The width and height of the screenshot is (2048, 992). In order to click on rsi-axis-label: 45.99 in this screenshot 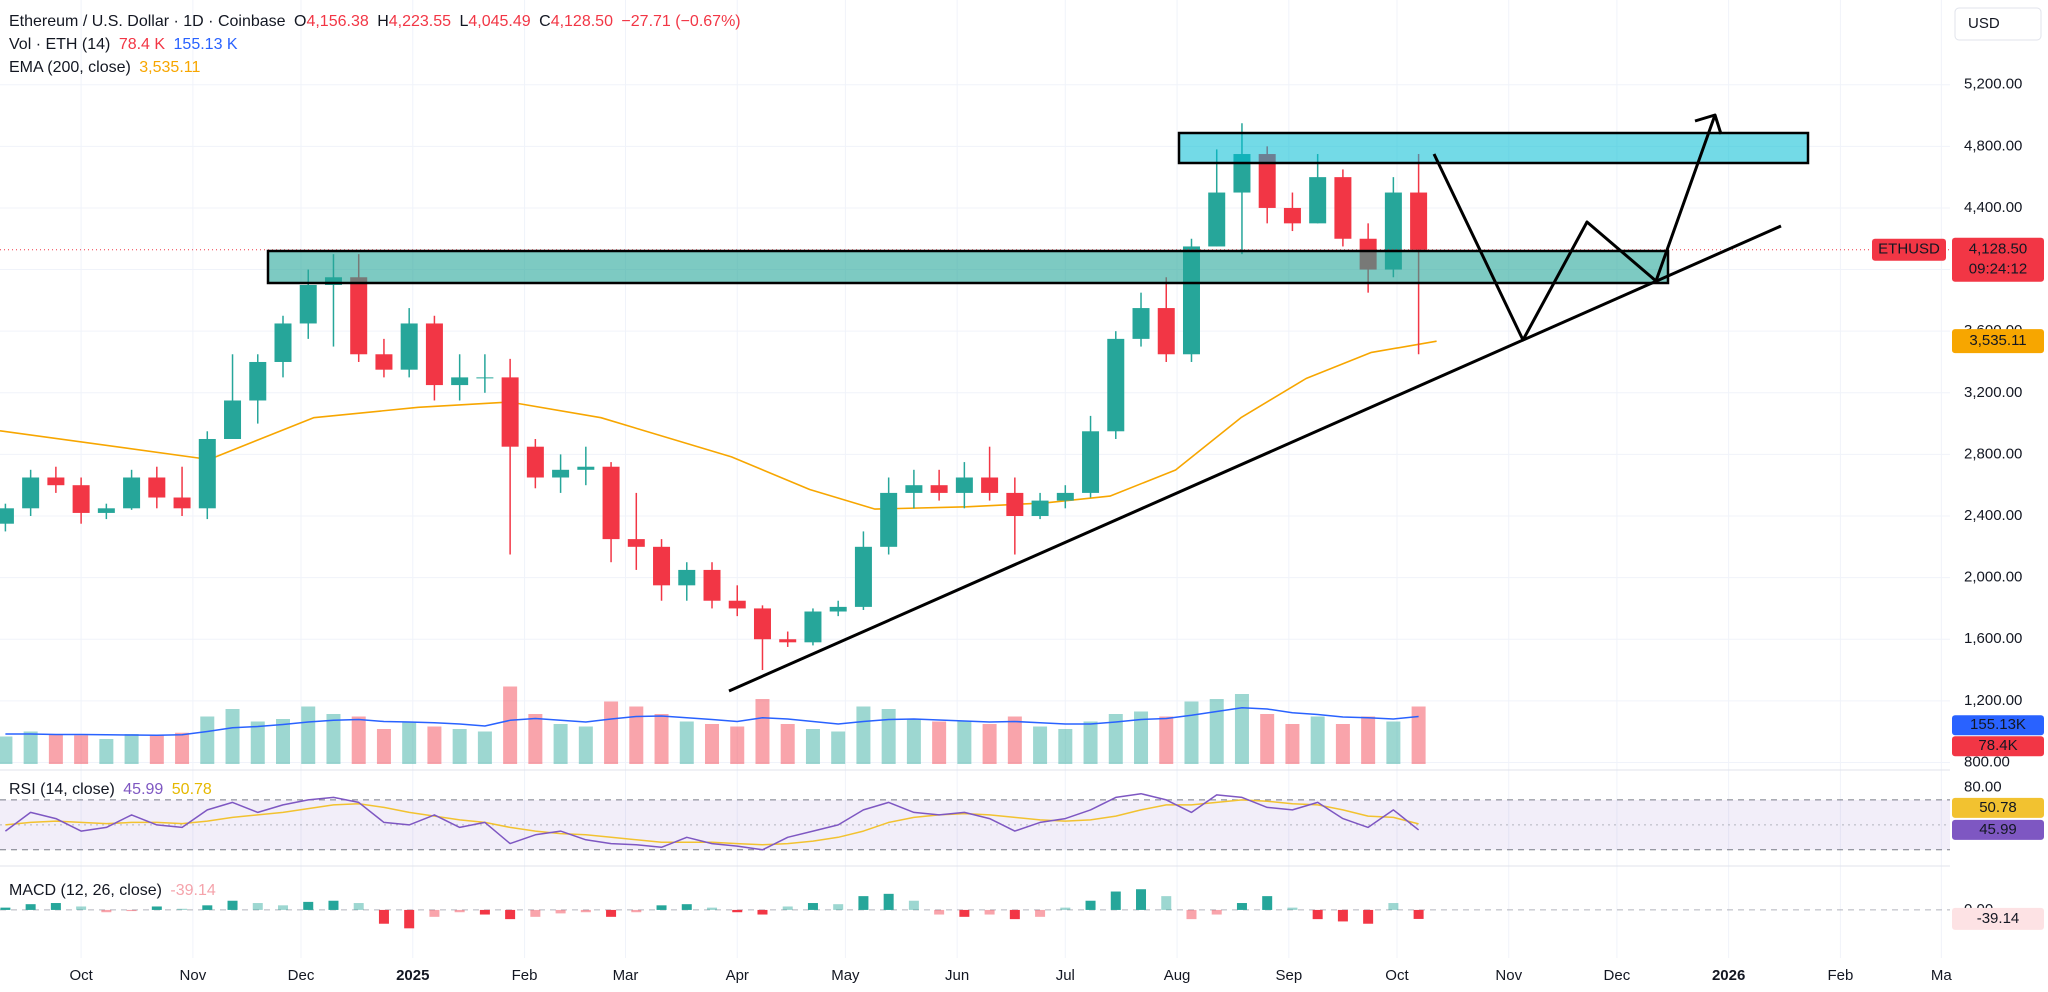, I will do `click(1998, 829)`.